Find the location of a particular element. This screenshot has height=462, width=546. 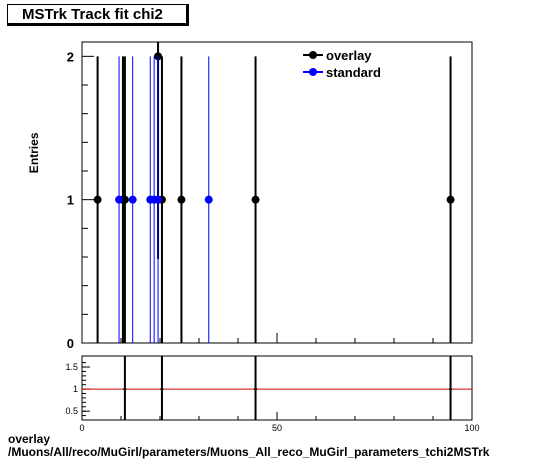

ratio-x-tick-label: 50 is located at coordinates (277, 428).